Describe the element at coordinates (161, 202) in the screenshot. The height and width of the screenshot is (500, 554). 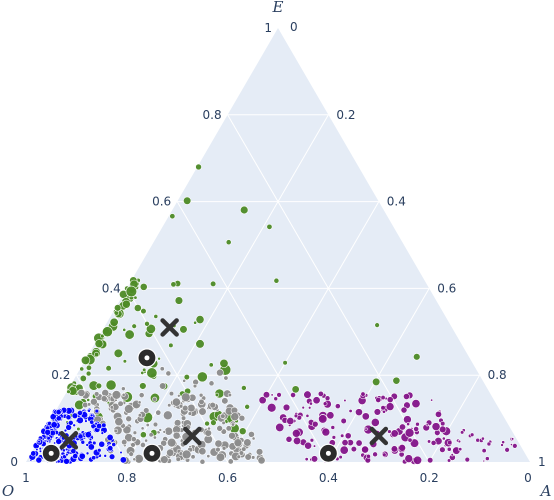
I see `tick-label-top: 0.6` at that location.